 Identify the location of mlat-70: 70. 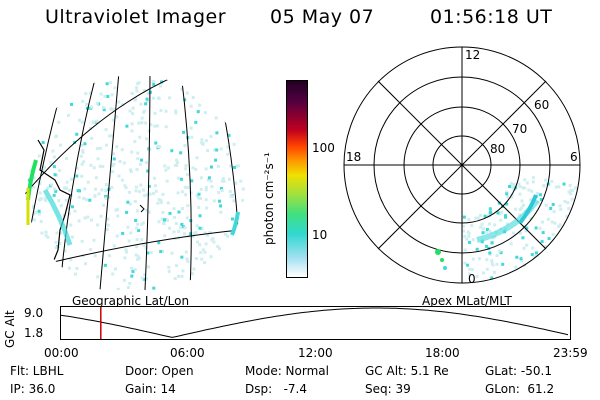
(519, 129).